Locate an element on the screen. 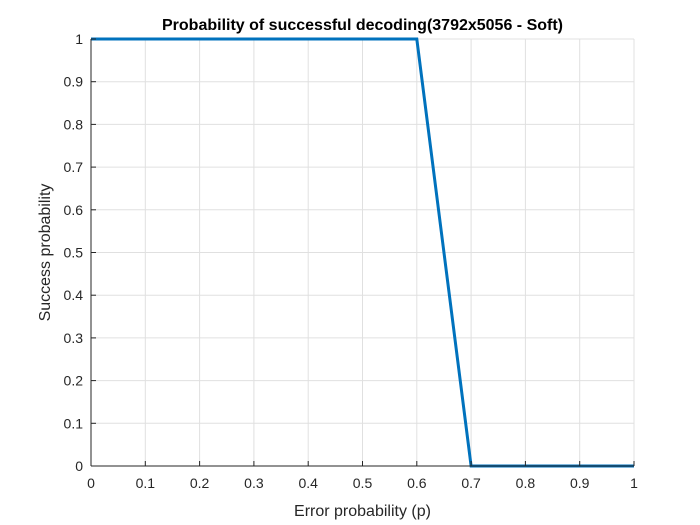  y-tick-label: 0.7 is located at coordinates (74, 167).